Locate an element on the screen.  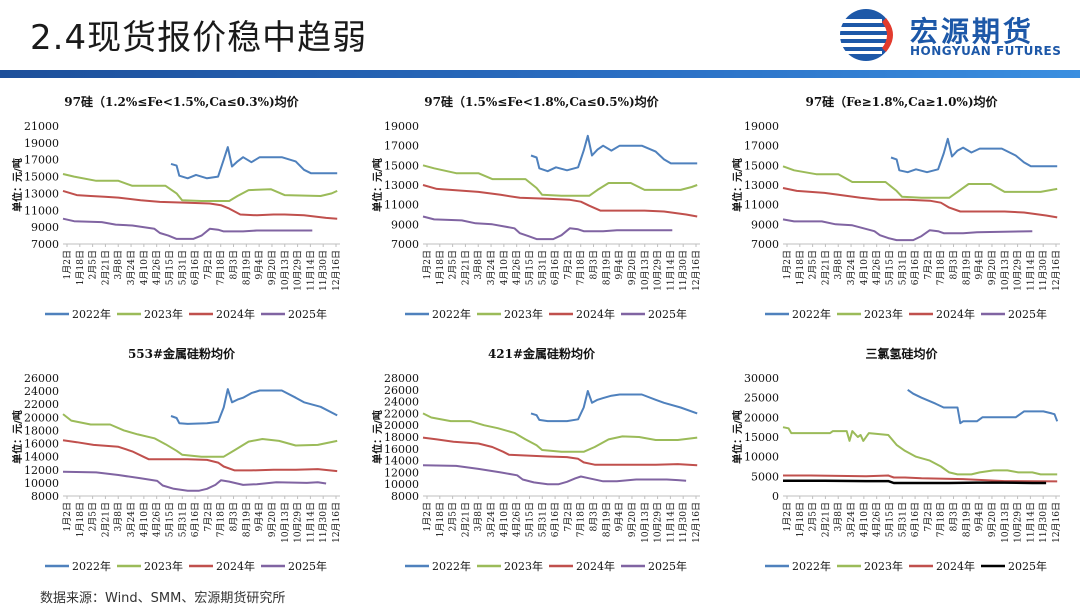
y-tick-label: 24000 is located at coordinates (41, 391).